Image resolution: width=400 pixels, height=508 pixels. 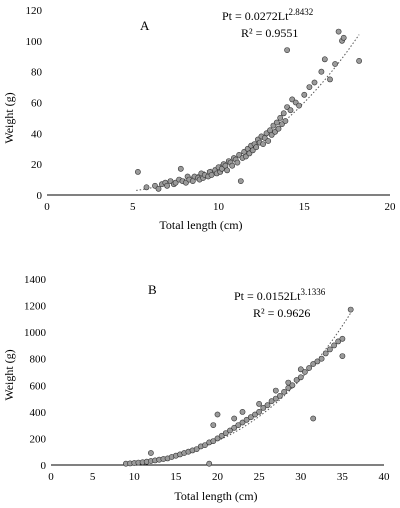 What do you see at coordinates (35, 333) in the screenshot?
I see `y-tick-label-b: 1000` at bounding box center [35, 333].